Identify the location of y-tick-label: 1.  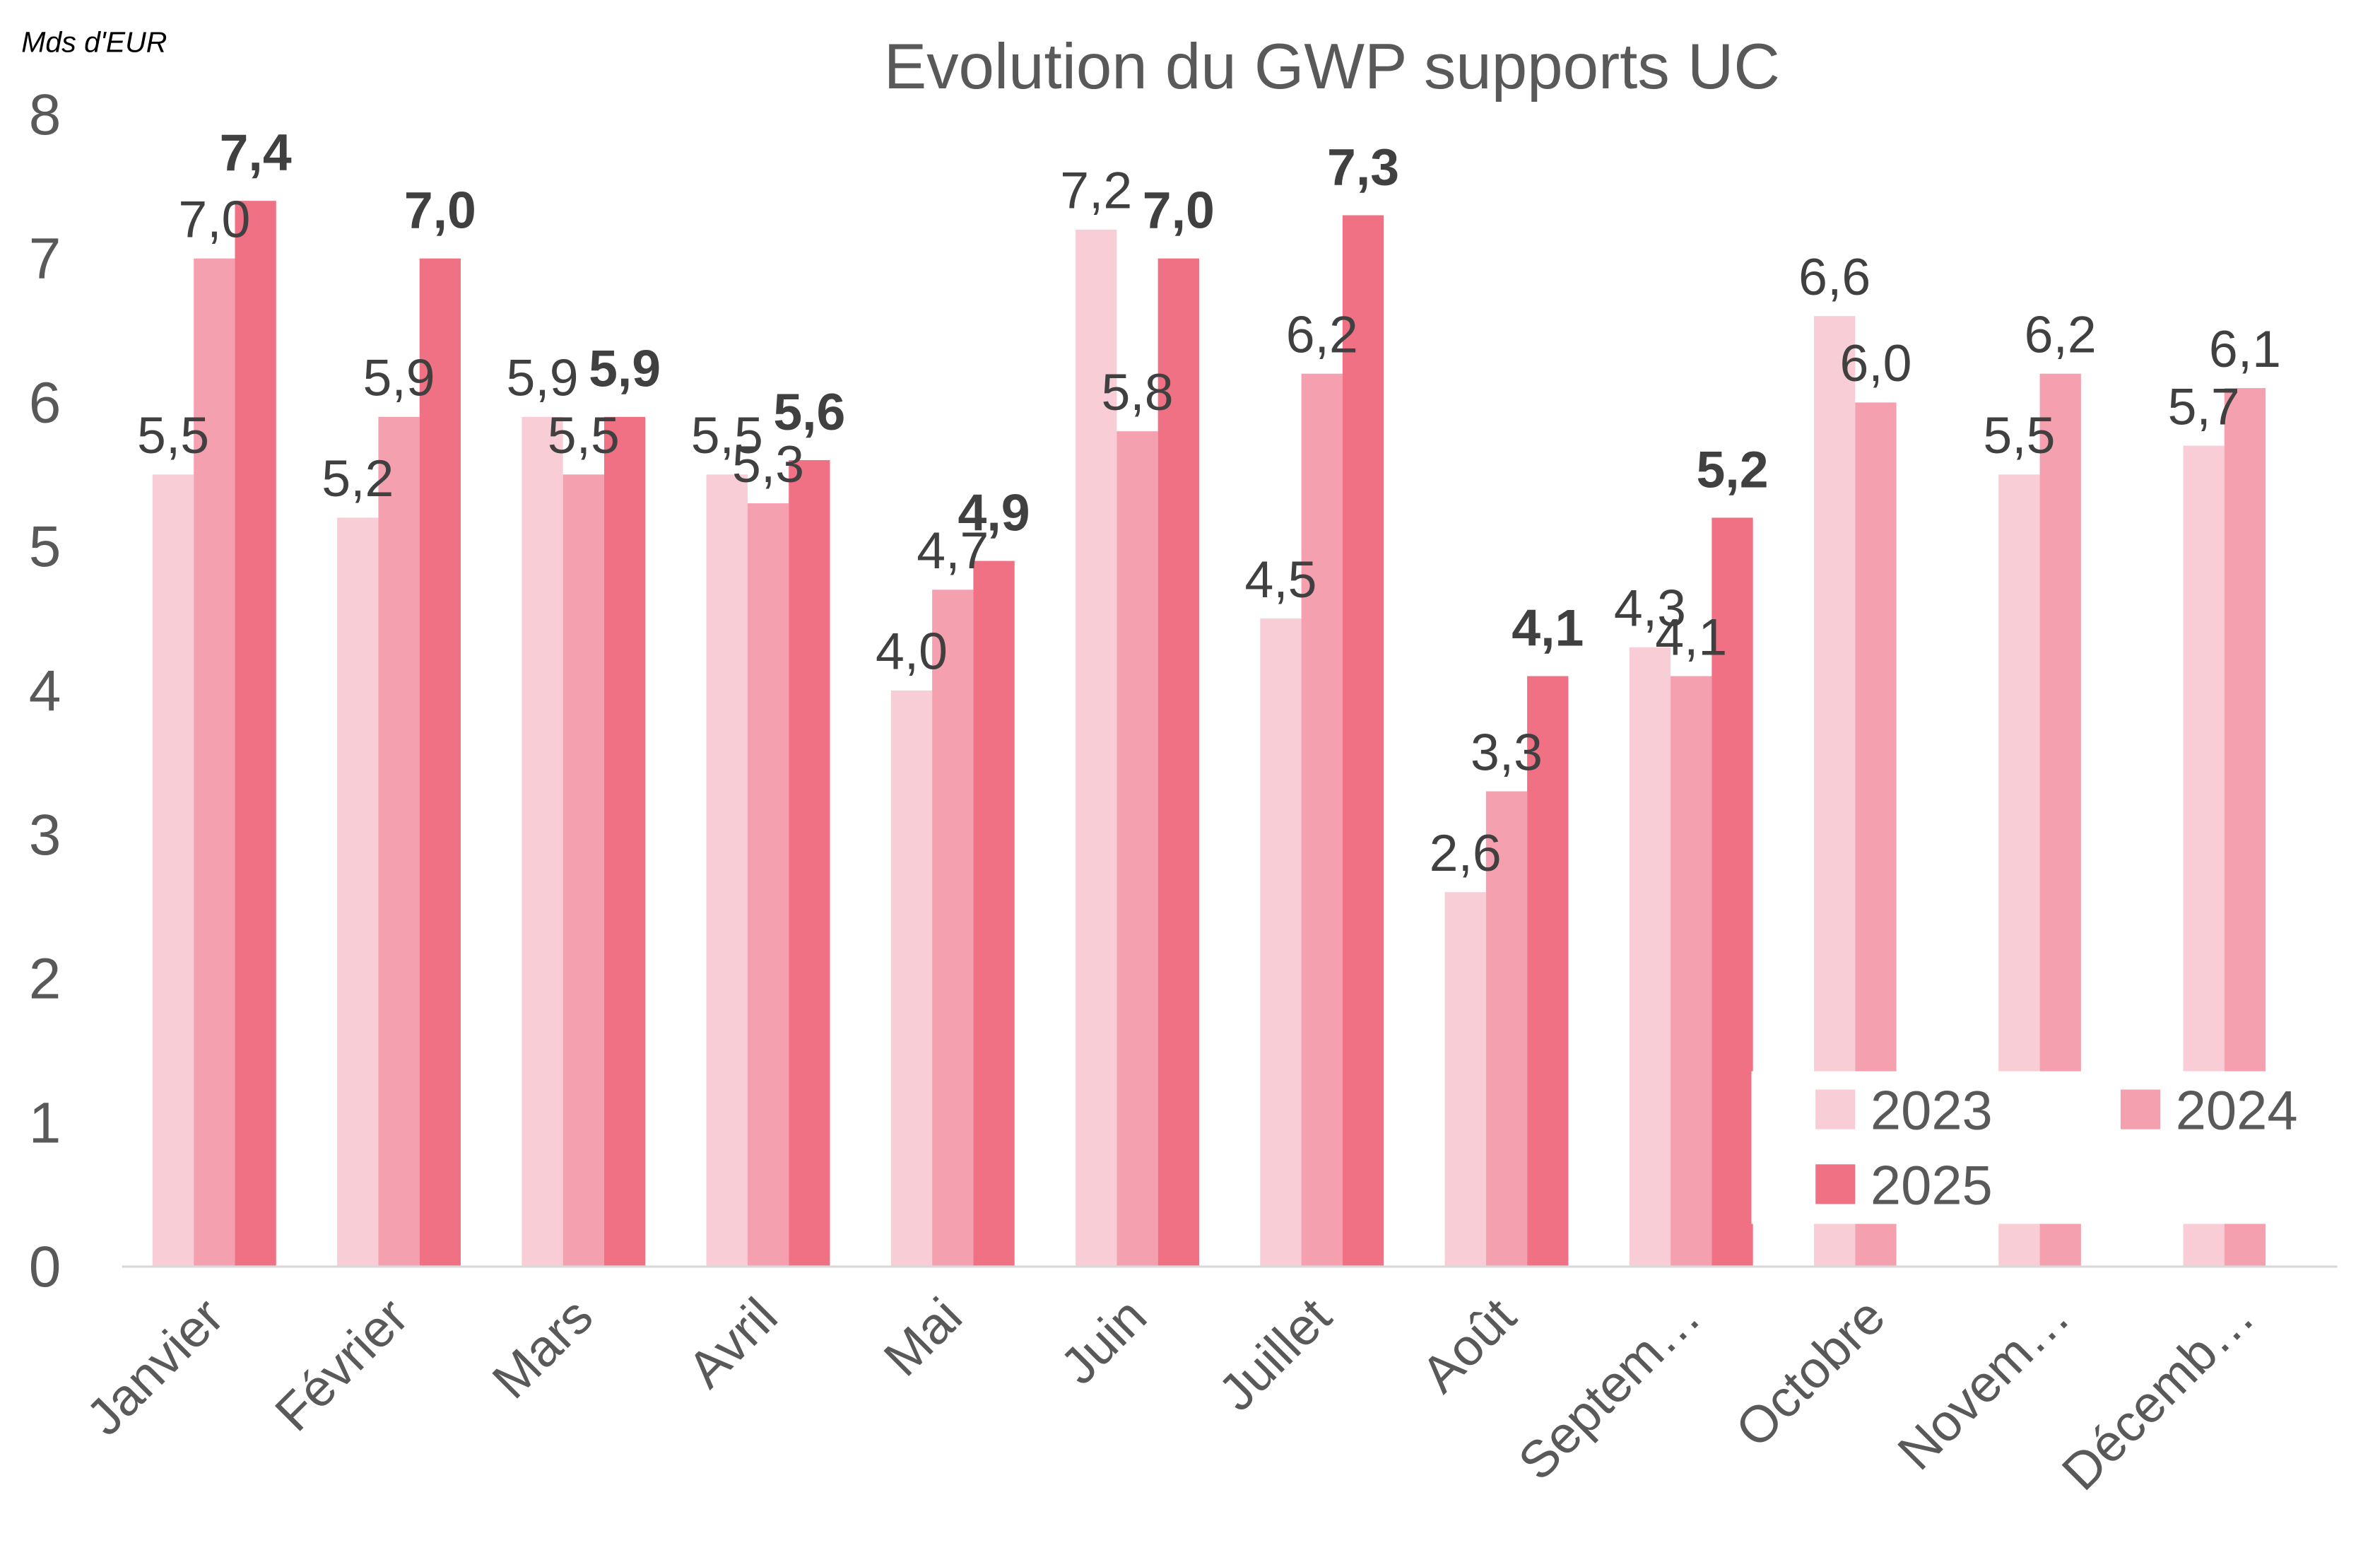
(45, 1123).